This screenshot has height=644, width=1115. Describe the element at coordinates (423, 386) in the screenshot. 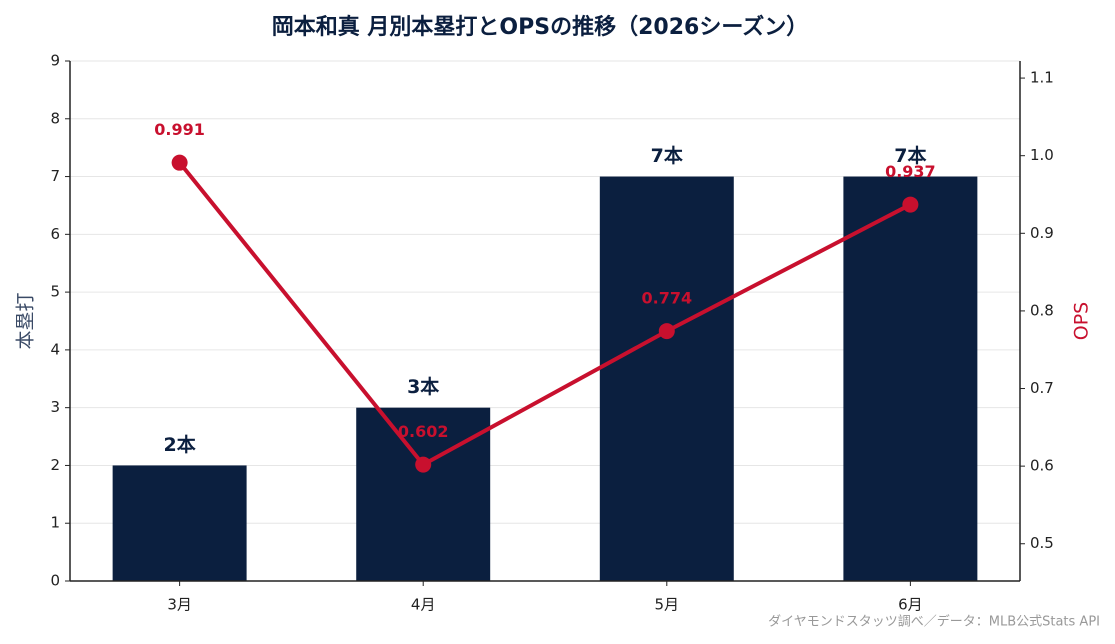

I see `bar-value-label: 3本` at that location.